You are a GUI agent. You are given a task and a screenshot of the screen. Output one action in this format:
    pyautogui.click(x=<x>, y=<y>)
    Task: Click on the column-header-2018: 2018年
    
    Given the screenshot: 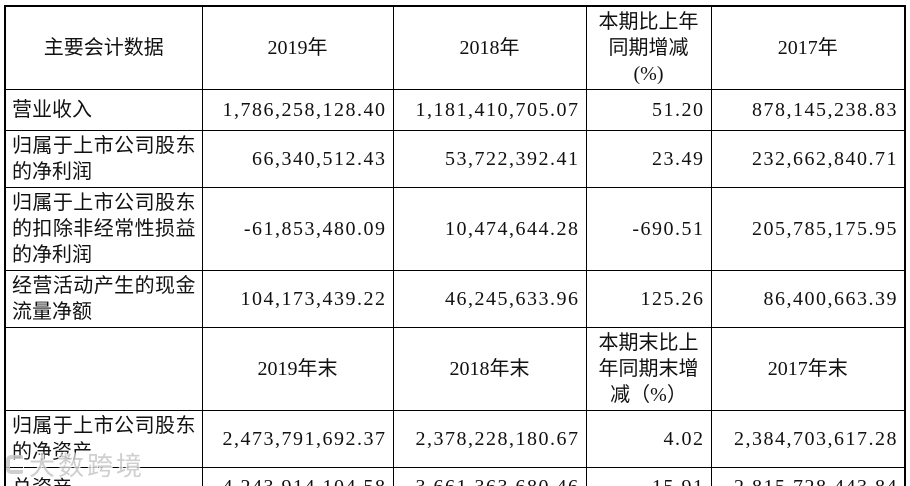 What is the action you would take?
    pyautogui.click(x=489, y=47)
    